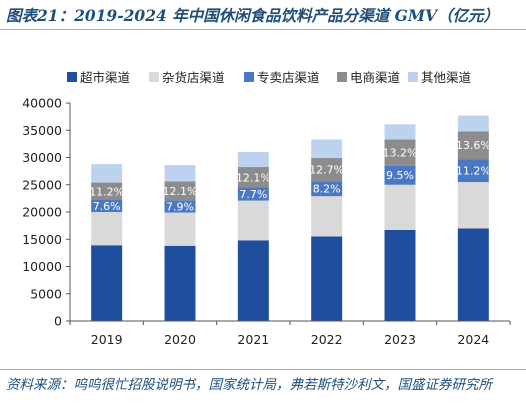  Describe the element at coordinates (42, 157) in the screenshot. I see `y-tick-label: 30000` at that location.